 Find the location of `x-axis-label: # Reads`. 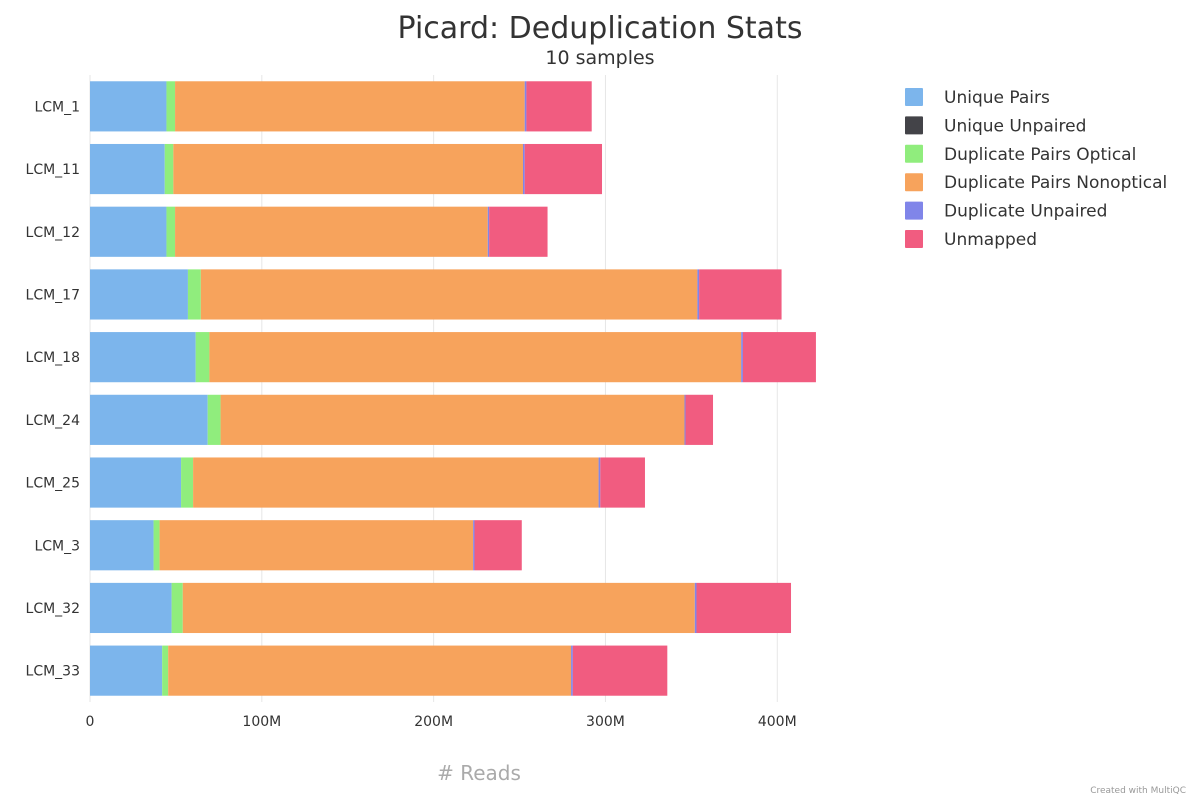

x-axis-label: # Reads is located at coordinates (479, 773).